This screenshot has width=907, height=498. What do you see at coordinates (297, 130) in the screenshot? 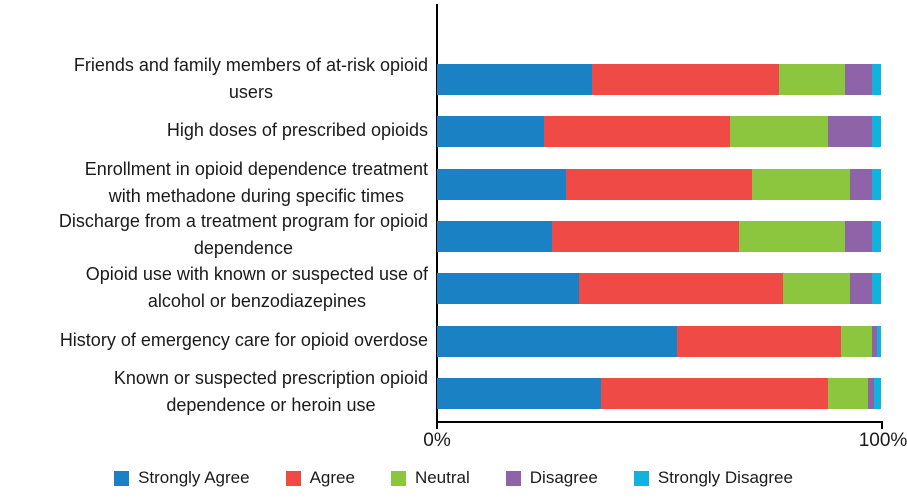
I see `category-label: High doses of prescribed opioids` at bounding box center [297, 130].